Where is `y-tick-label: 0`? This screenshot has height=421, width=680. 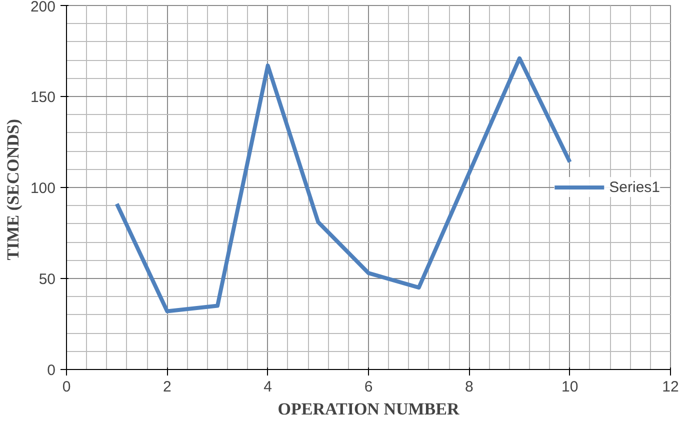 y-tick-label: 0 is located at coordinates (51, 370).